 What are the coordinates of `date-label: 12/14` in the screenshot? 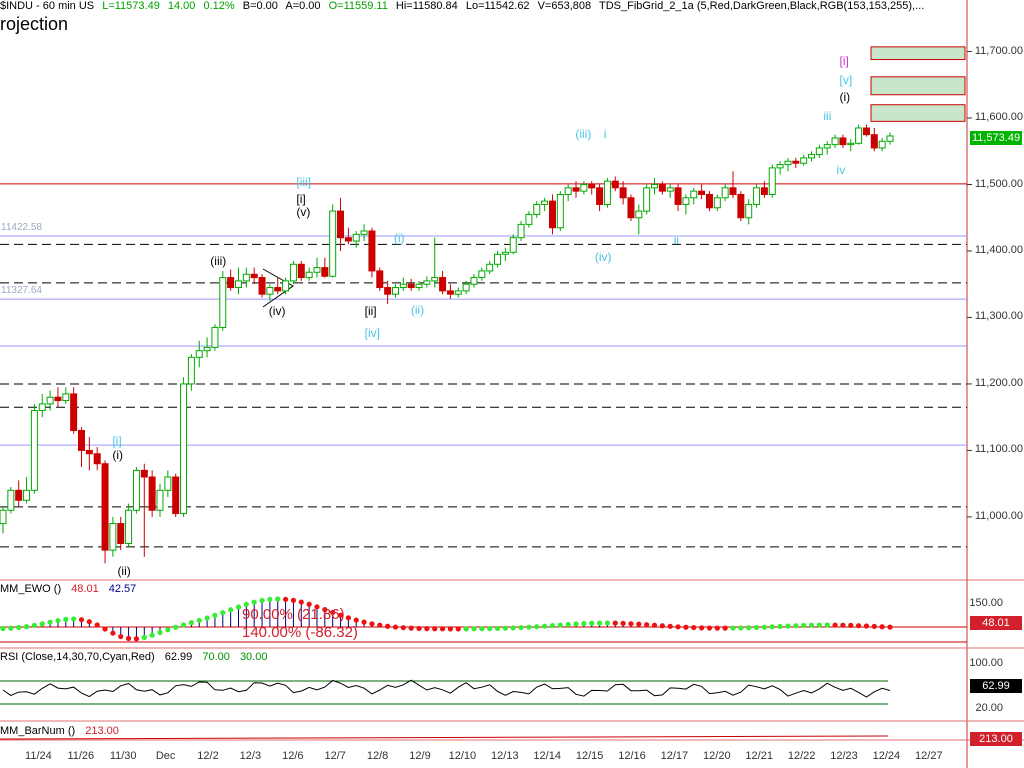 It's located at (547, 756).